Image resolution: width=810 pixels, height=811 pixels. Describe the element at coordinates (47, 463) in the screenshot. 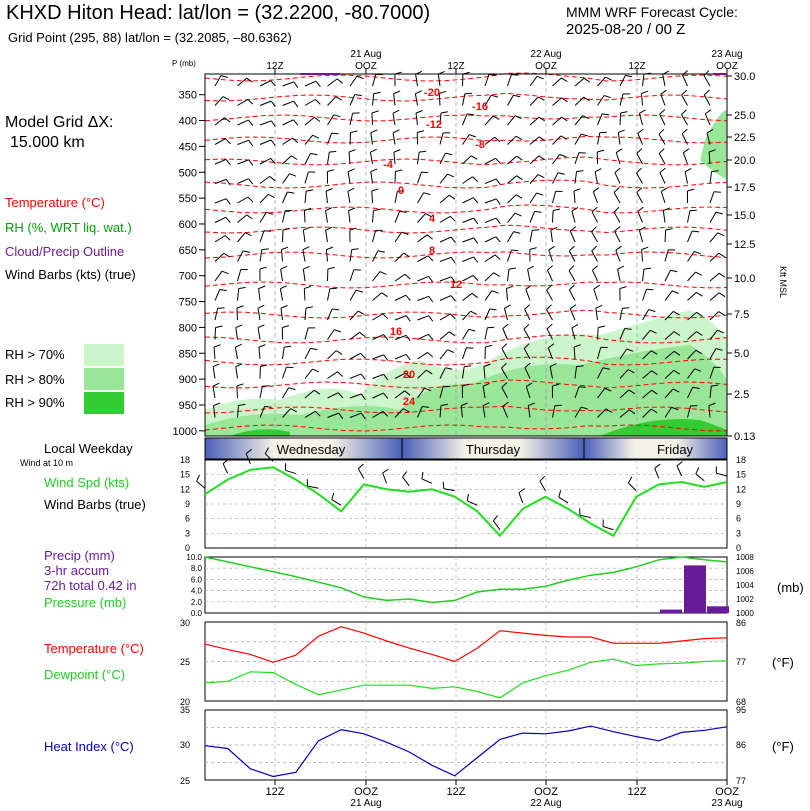

I see `wind-note: Wind at 10 m` at that location.